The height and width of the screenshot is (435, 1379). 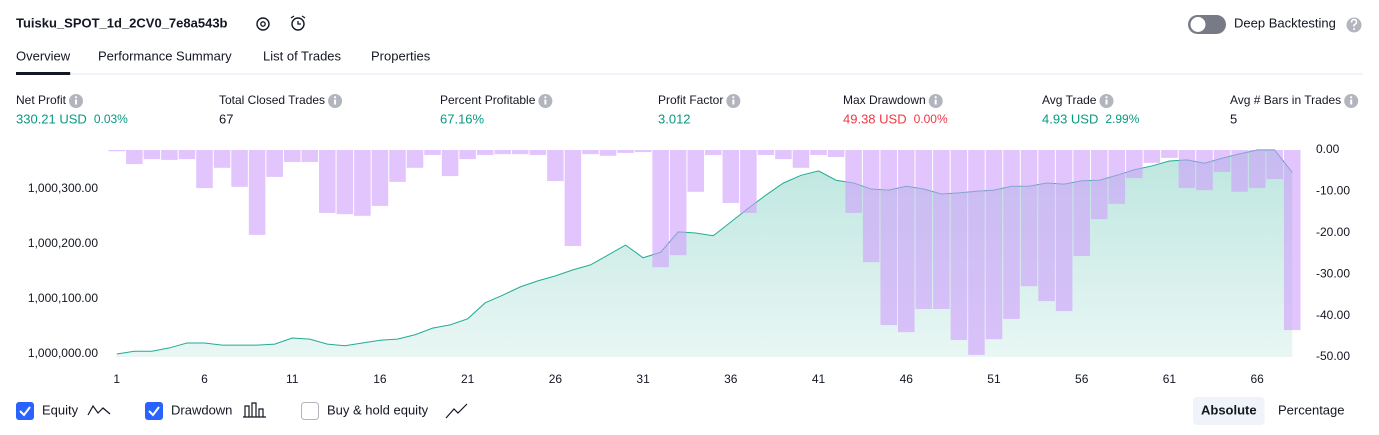 What do you see at coordinates (165, 55) in the screenshot?
I see `tab: Performance Summary` at bounding box center [165, 55].